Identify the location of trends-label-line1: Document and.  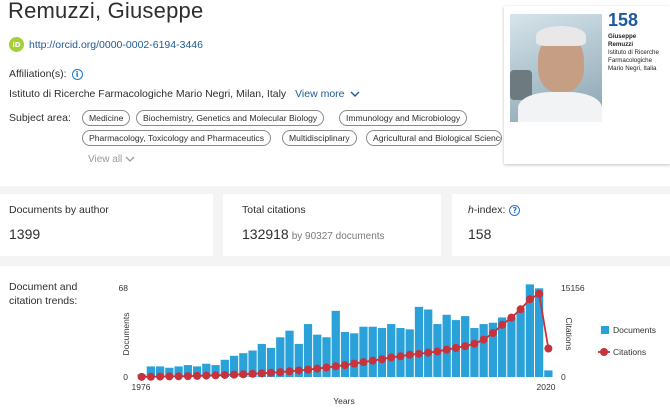
(43, 287).